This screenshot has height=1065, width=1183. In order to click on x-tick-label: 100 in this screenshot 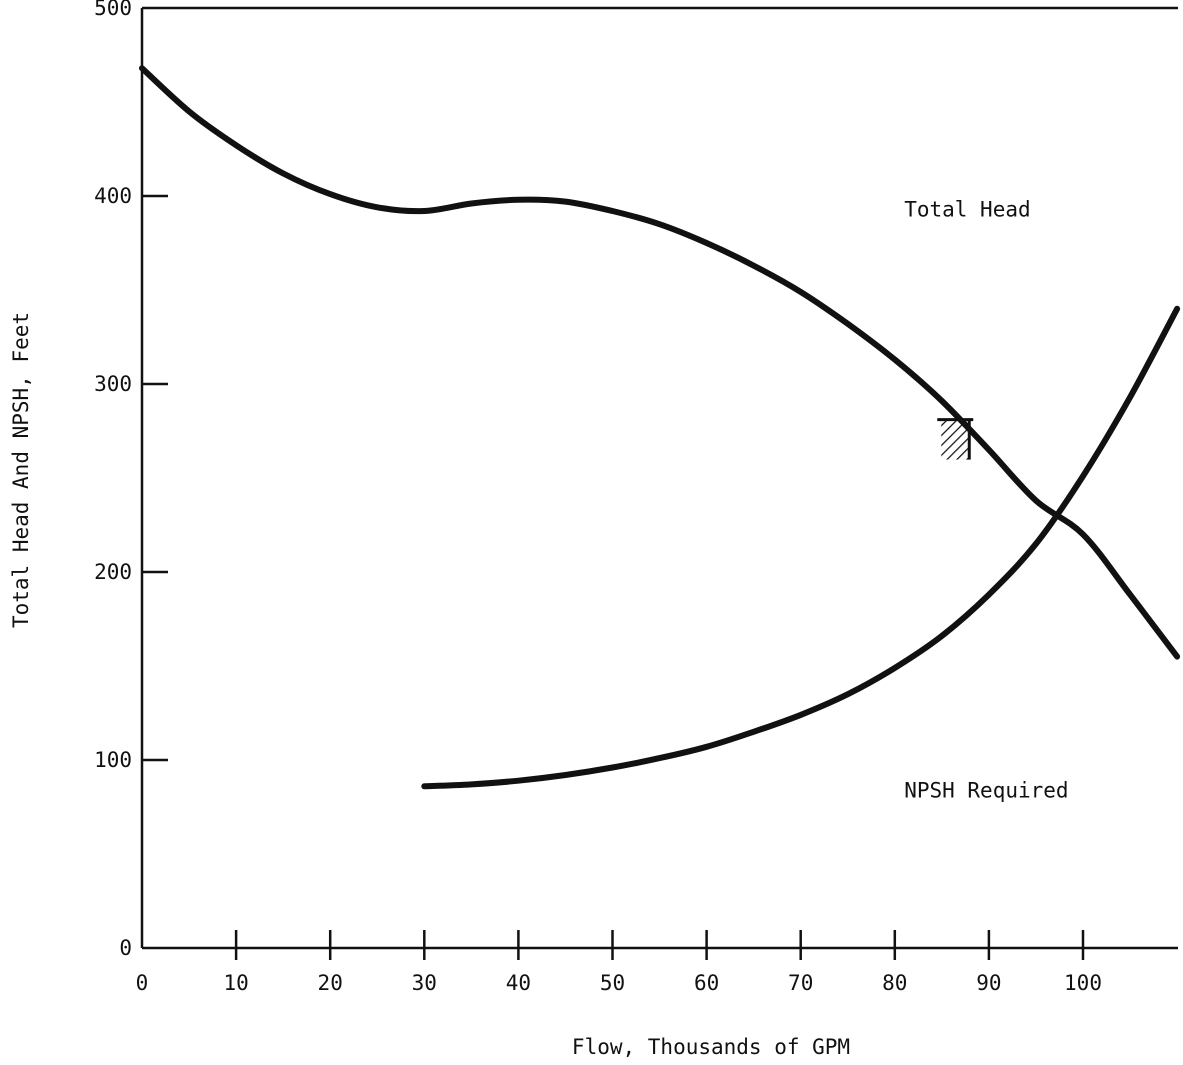, I will do `click(1083, 983)`.